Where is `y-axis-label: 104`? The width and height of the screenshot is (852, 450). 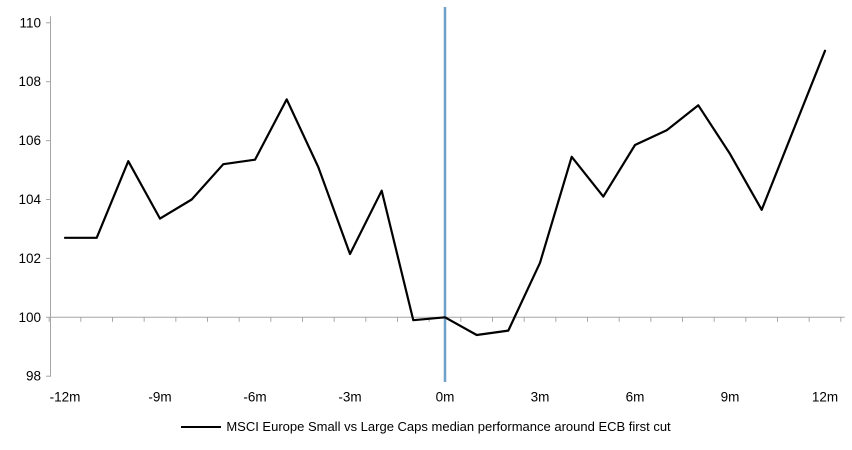 y-axis-label: 104 is located at coordinates (29, 199).